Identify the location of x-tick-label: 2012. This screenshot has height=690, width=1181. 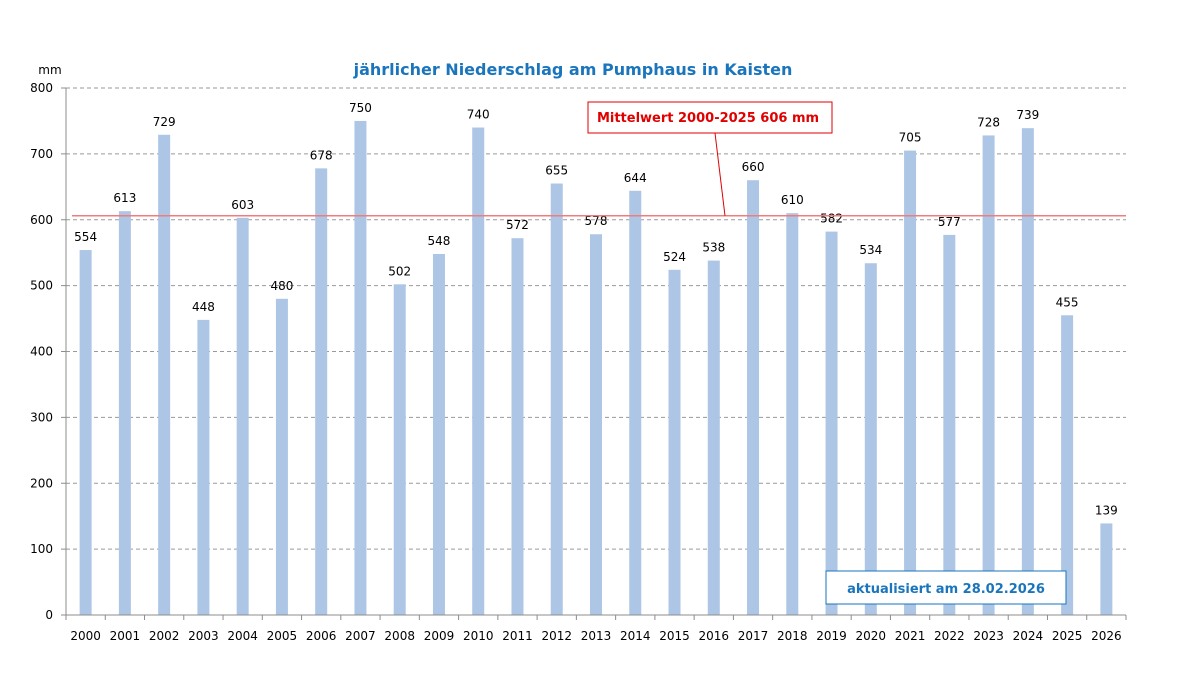
(556, 636).